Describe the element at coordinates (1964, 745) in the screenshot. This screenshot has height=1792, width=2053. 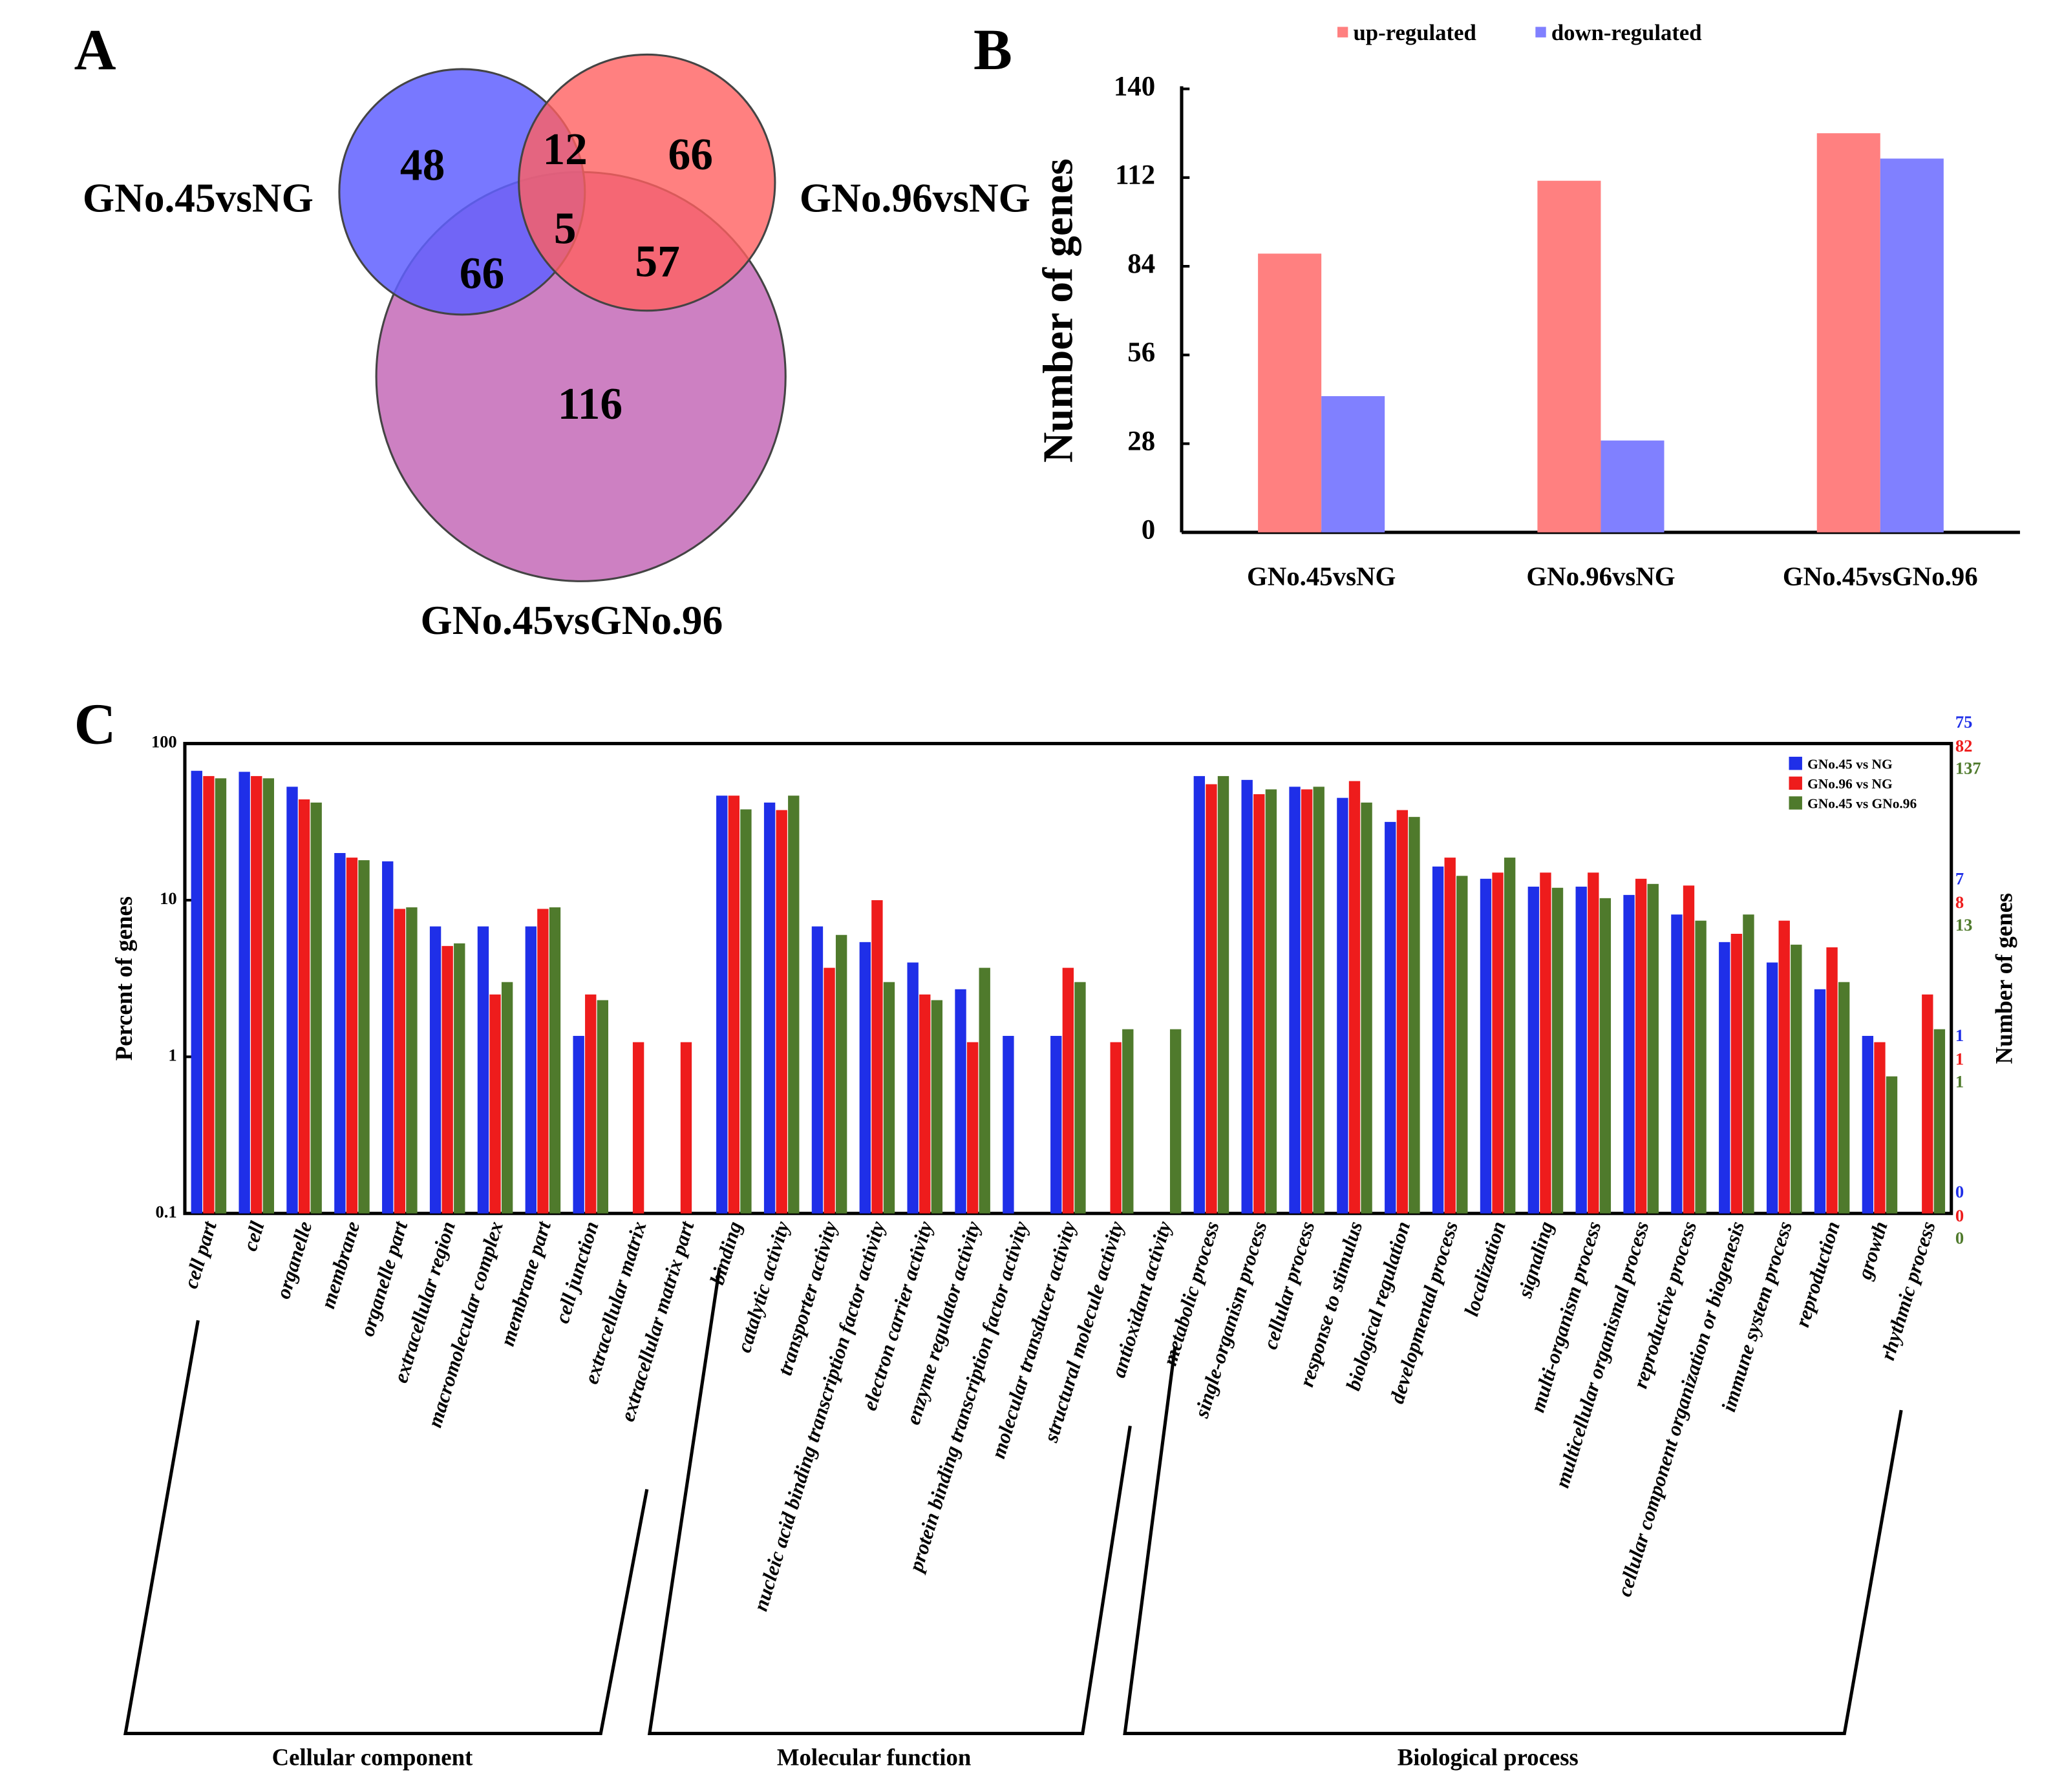
I see `y2-tick-label: 82` at that location.